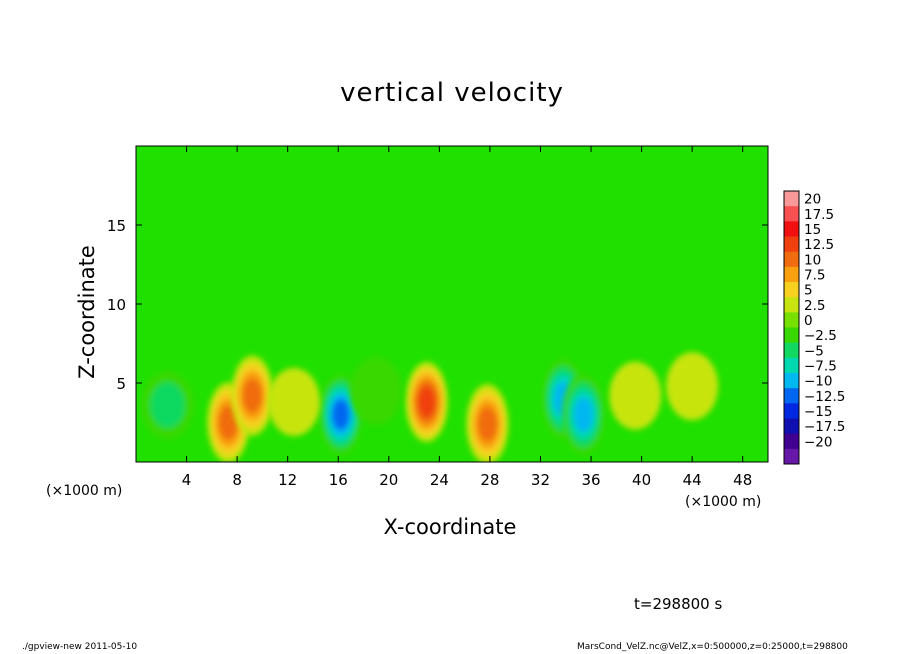 This screenshot has height=654, width=904. I want to click on x-tick-label: 8, so click(237, 480).